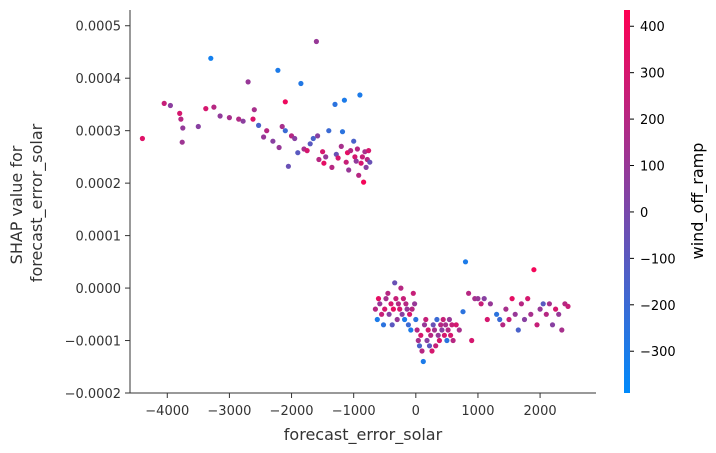  What do you see at coordinates (99, 237) in the screenshot?
I see `y-tick-label: 0.0001` at bounding box center [99, 237].